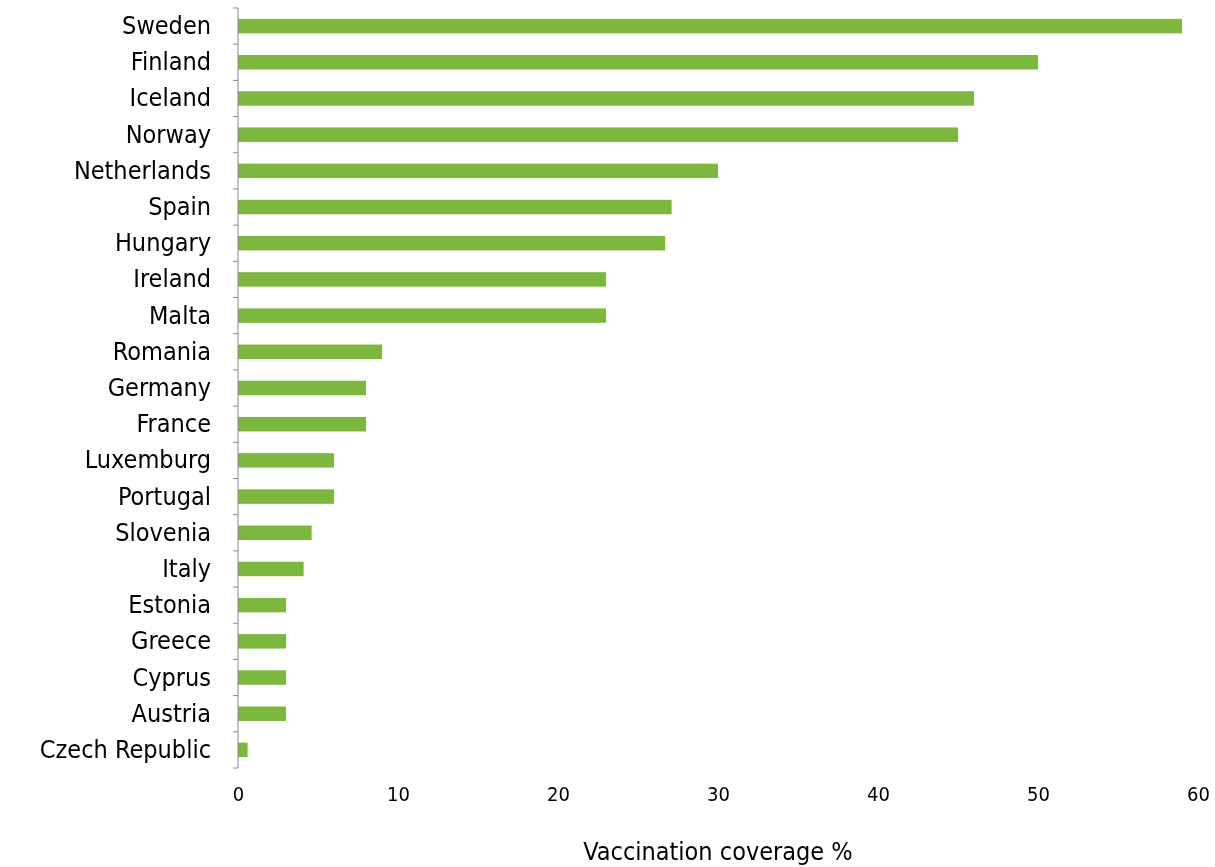 Image resolution: width=1215 pixels, height=867 pixels. I want to click on y-tick-label: Czech Republic, so click(125, 749).